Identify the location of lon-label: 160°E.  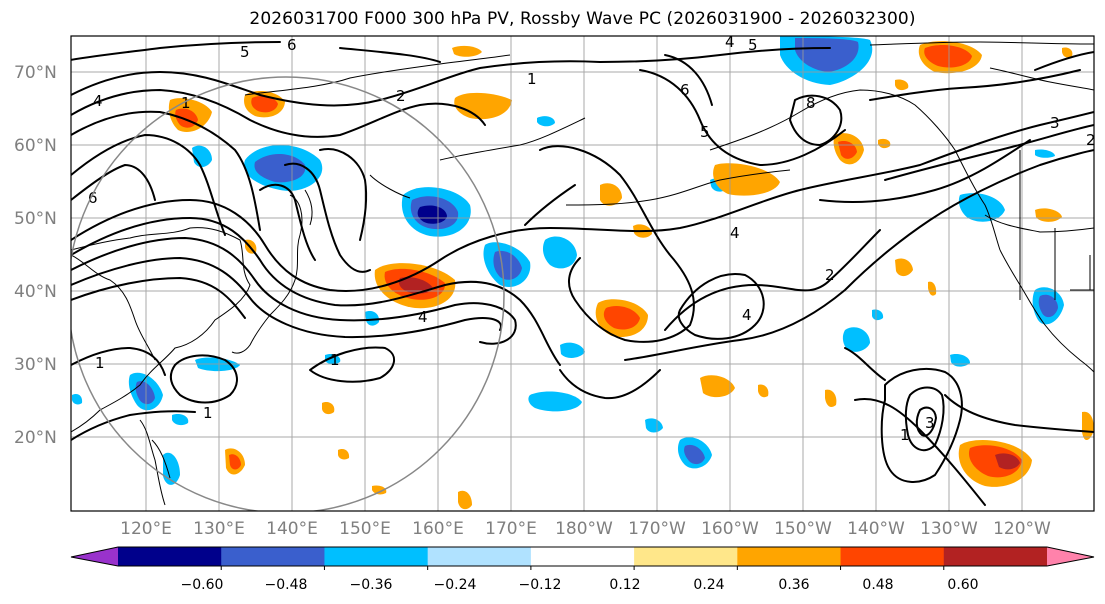
(438, 529).